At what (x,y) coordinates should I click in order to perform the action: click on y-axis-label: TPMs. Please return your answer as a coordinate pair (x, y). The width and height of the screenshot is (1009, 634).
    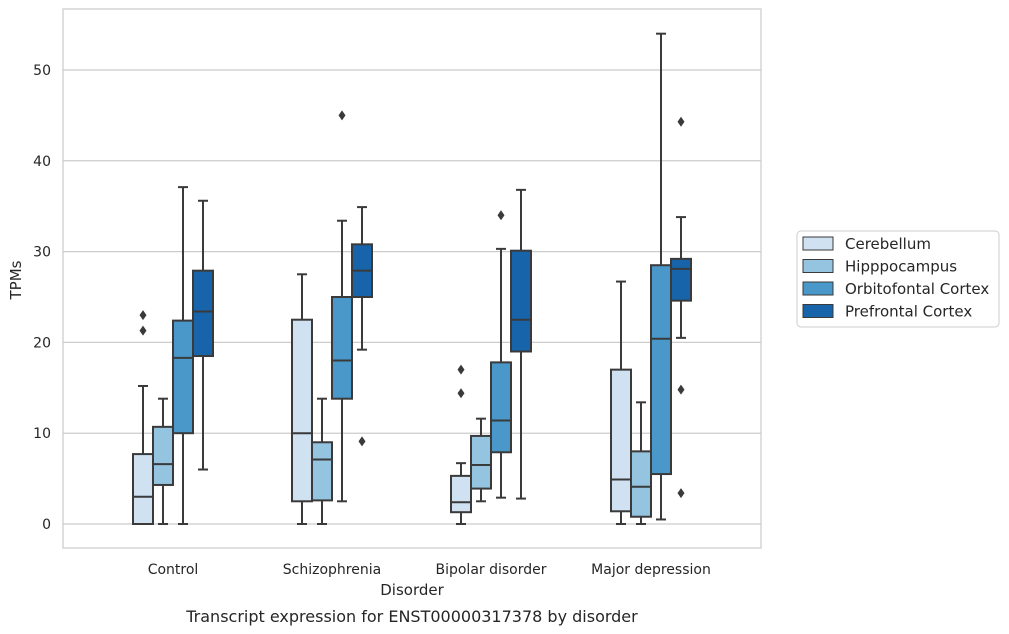
    Looking at the image, I should click on (16, 280).